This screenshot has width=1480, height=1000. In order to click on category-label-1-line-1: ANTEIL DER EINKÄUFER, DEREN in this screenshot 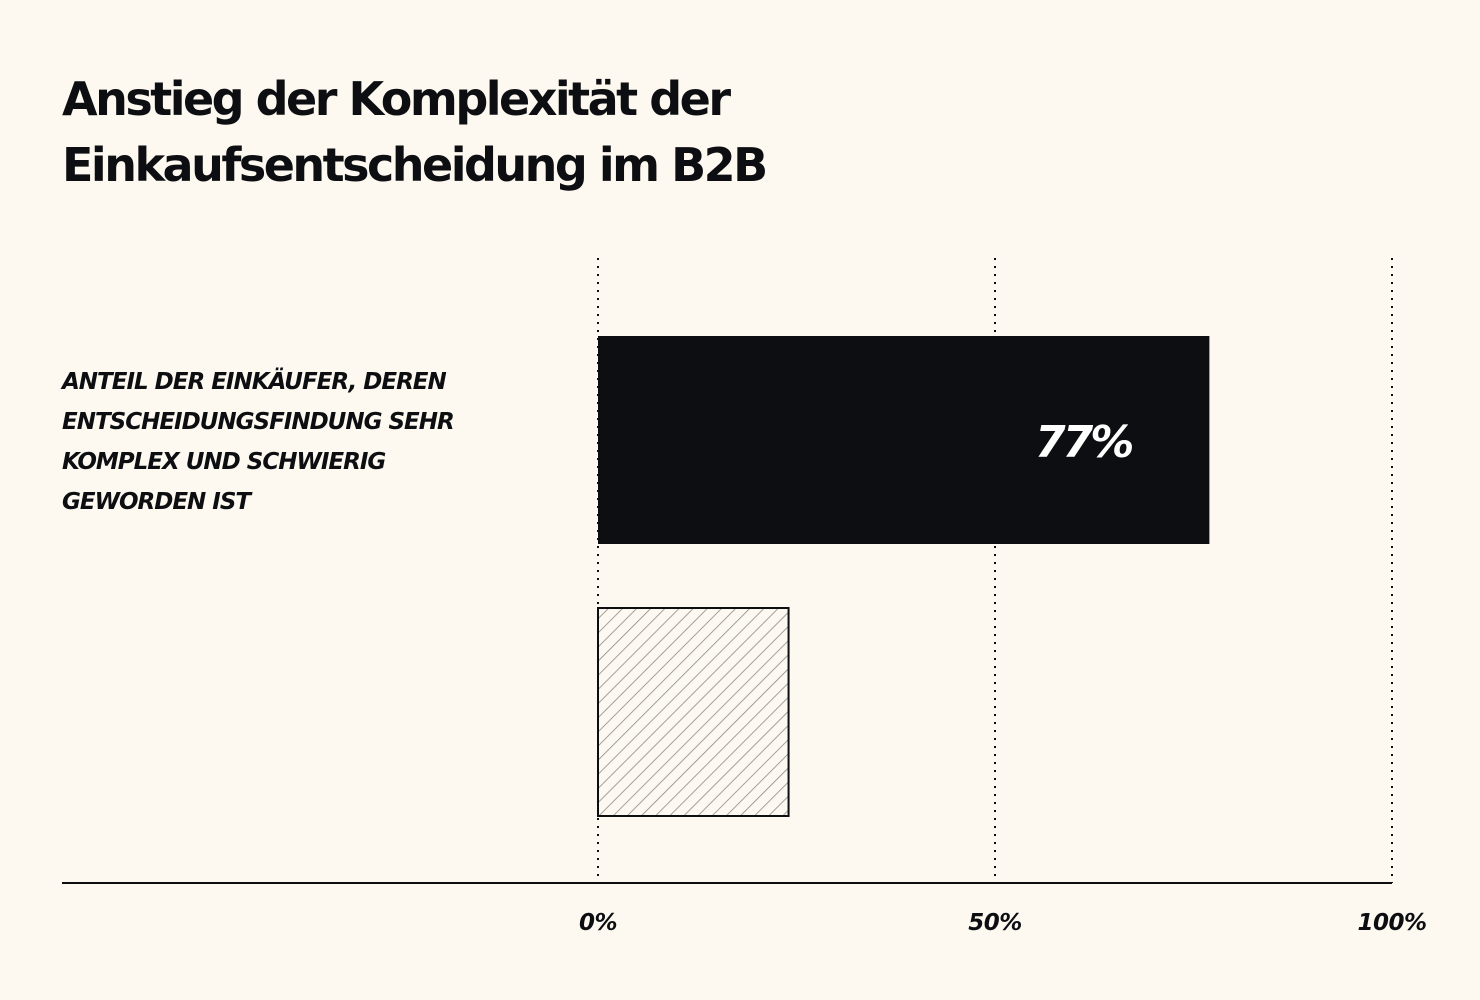, I will do `click(254, 382)`.